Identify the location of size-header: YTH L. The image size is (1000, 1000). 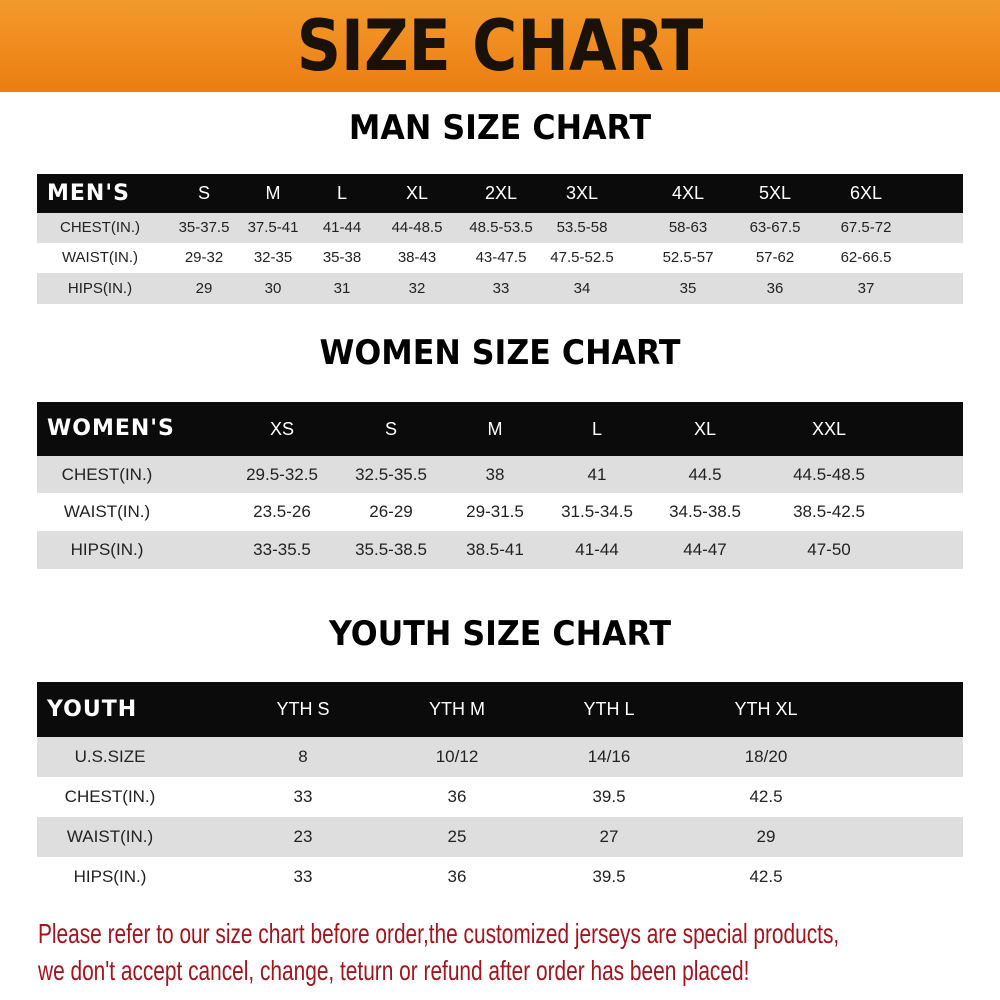
(609, 709).